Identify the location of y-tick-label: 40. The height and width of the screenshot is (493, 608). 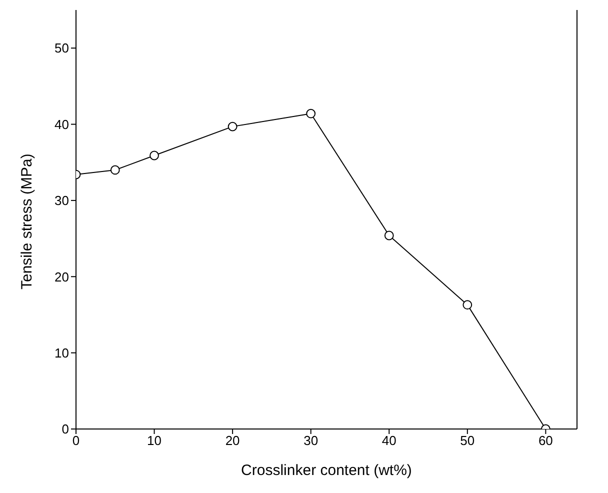
(61, 124).